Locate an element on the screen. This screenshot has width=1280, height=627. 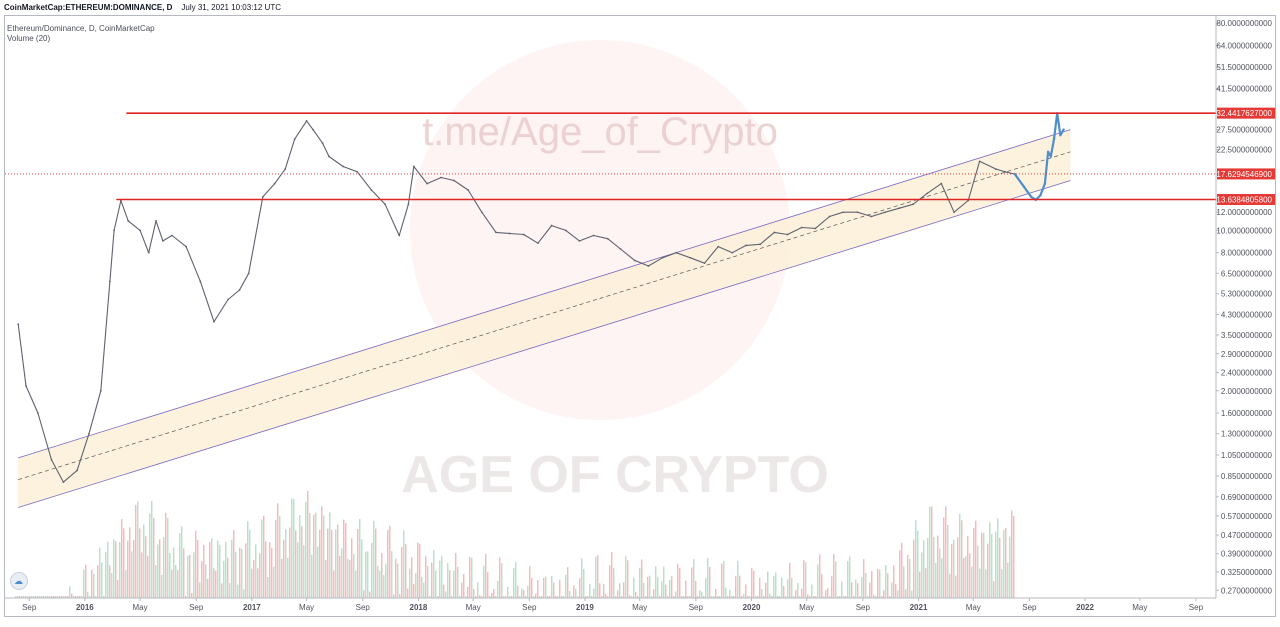
horizontal-levels is located at coordinates (610, 156).